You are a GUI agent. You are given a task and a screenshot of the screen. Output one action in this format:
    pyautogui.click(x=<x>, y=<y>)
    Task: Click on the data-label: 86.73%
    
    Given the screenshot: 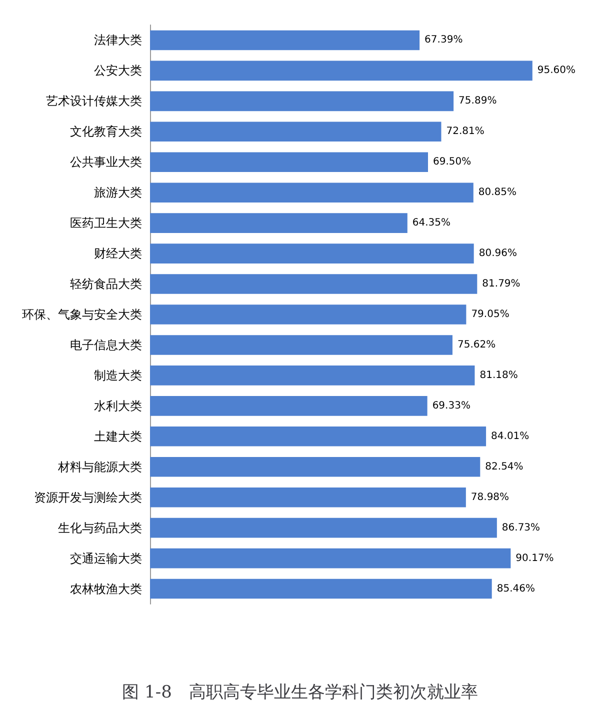 What is the action you would take?
    pyautogui.click(x=521, y=528)
    